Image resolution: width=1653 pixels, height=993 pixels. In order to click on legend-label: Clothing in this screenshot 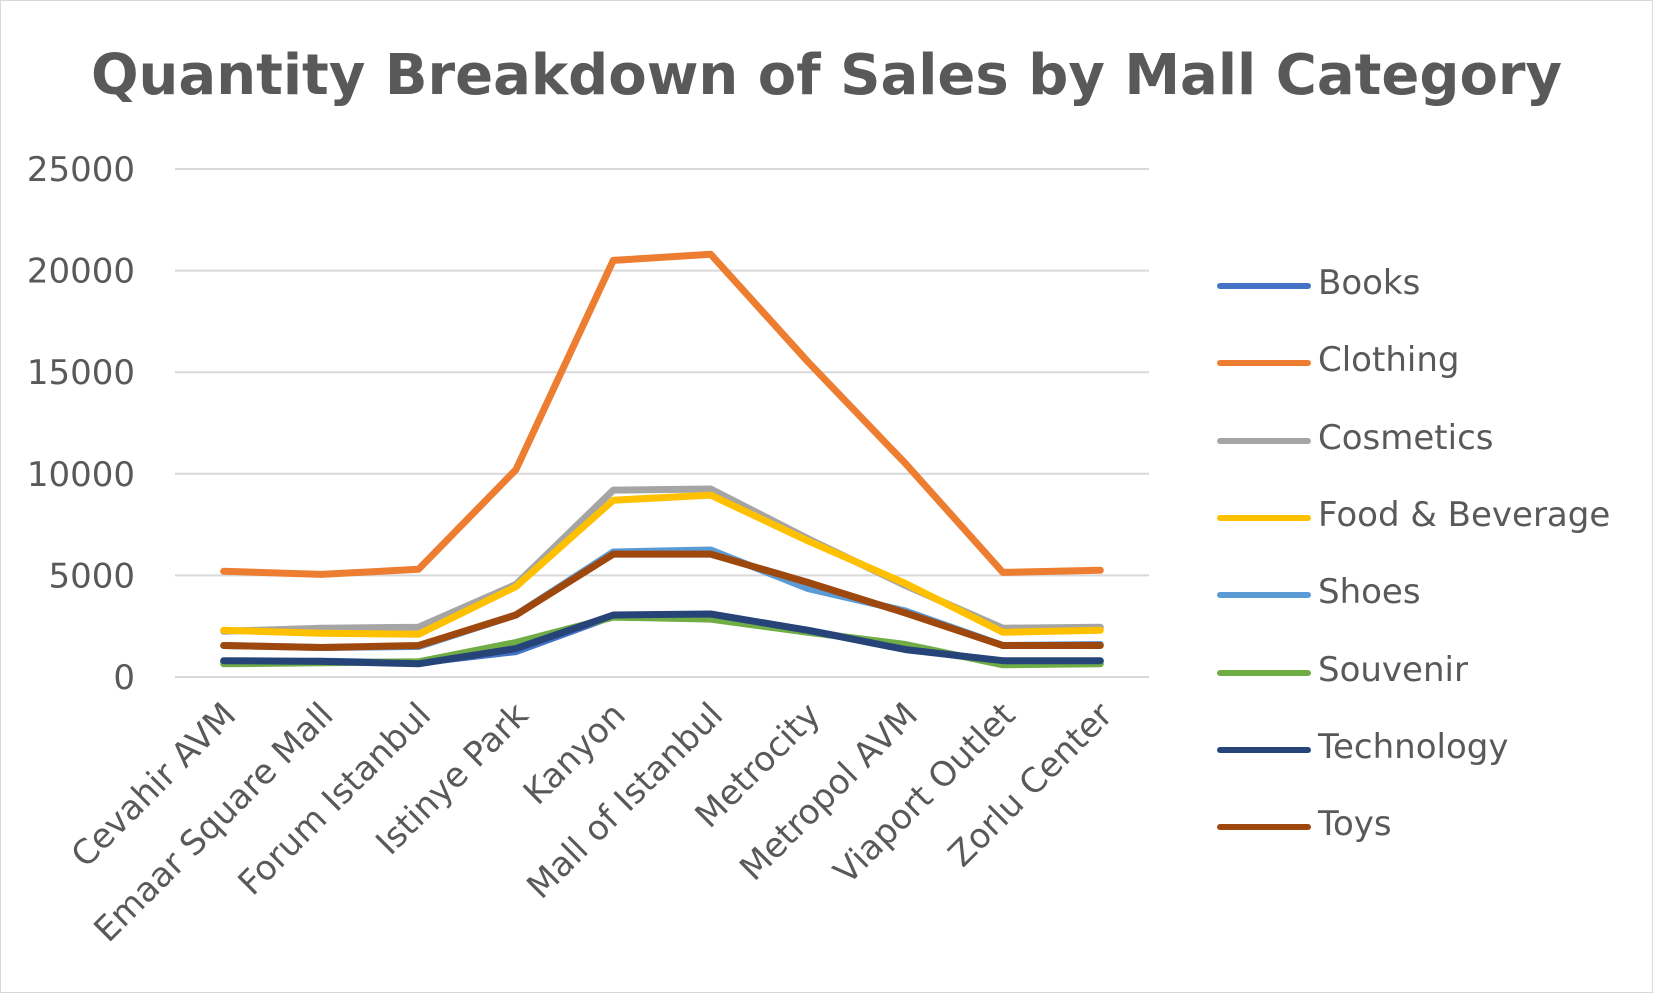, I will do `click(1389, 360)`.